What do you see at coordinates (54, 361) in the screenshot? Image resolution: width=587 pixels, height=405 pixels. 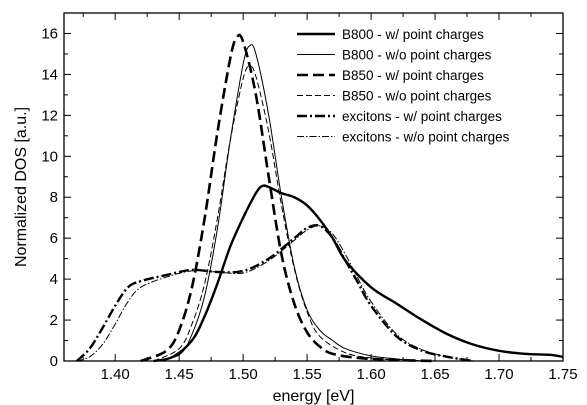 I see `y-tick-label: 0` at bounding box center [54, 361].